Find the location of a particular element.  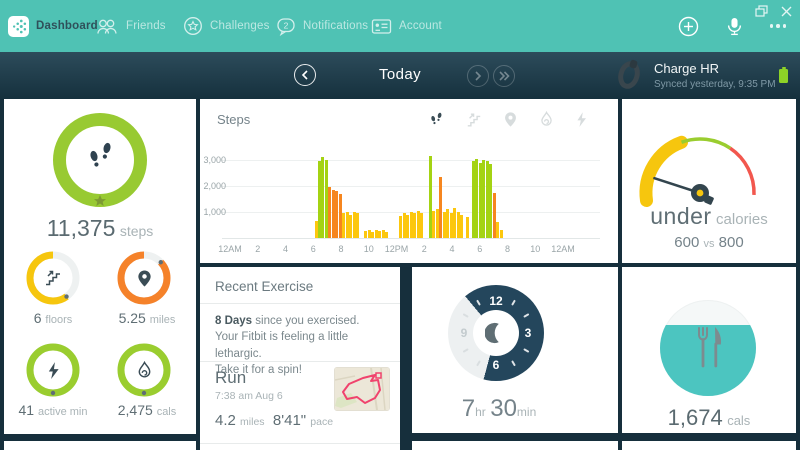

chart-tab-stairs-icon is located at coordinates (474, 120).